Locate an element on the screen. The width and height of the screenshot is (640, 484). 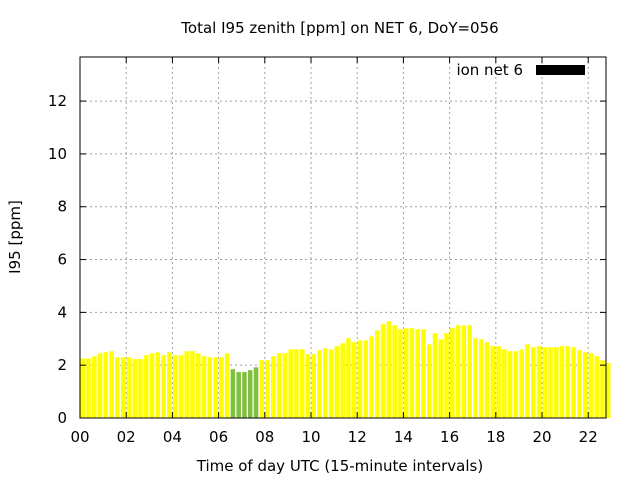
legend-label: ion net 6 is located at coordinates (489, 70).